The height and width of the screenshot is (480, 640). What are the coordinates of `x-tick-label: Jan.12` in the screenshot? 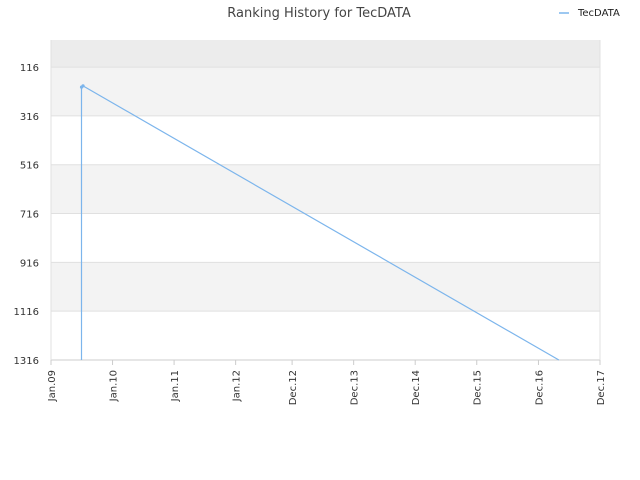 It's located at (237, 386).